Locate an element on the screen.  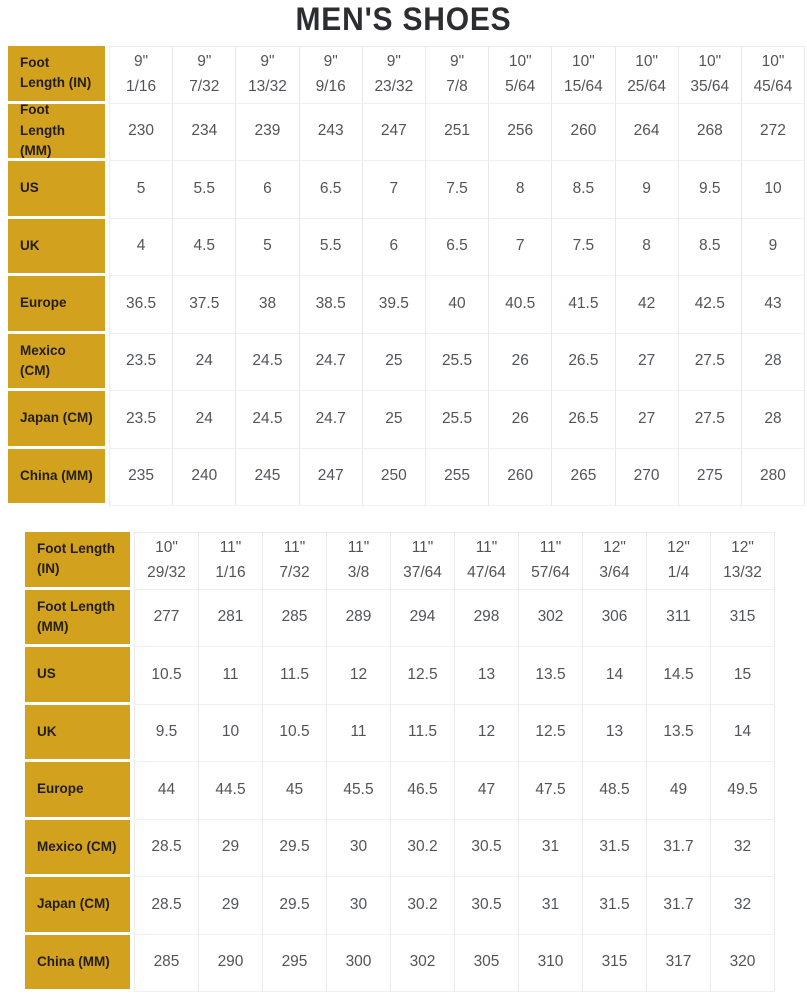
size-value: 268 is located at coordinates (710, 132).